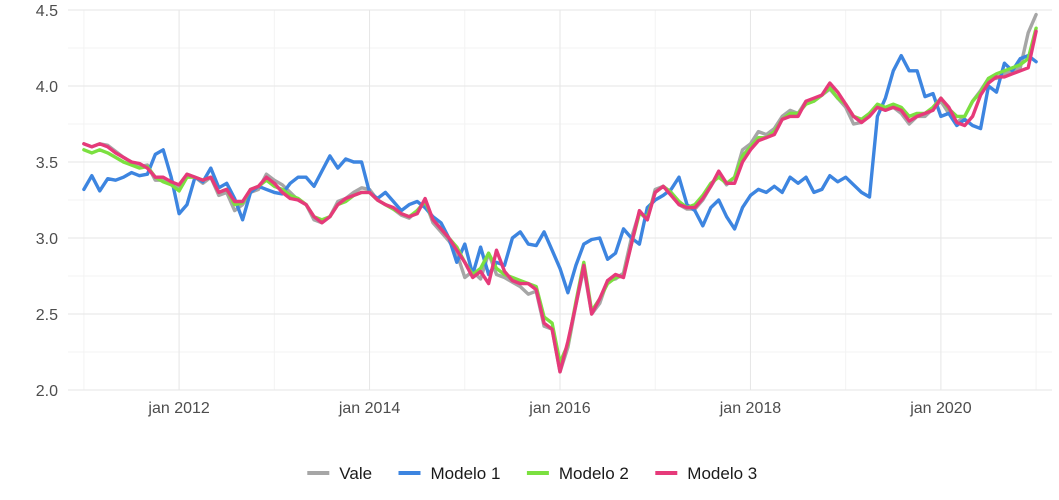 This screenshot has height=500, width=1059. I want to click on y-tick-label: 4.0, so click(47, 87).